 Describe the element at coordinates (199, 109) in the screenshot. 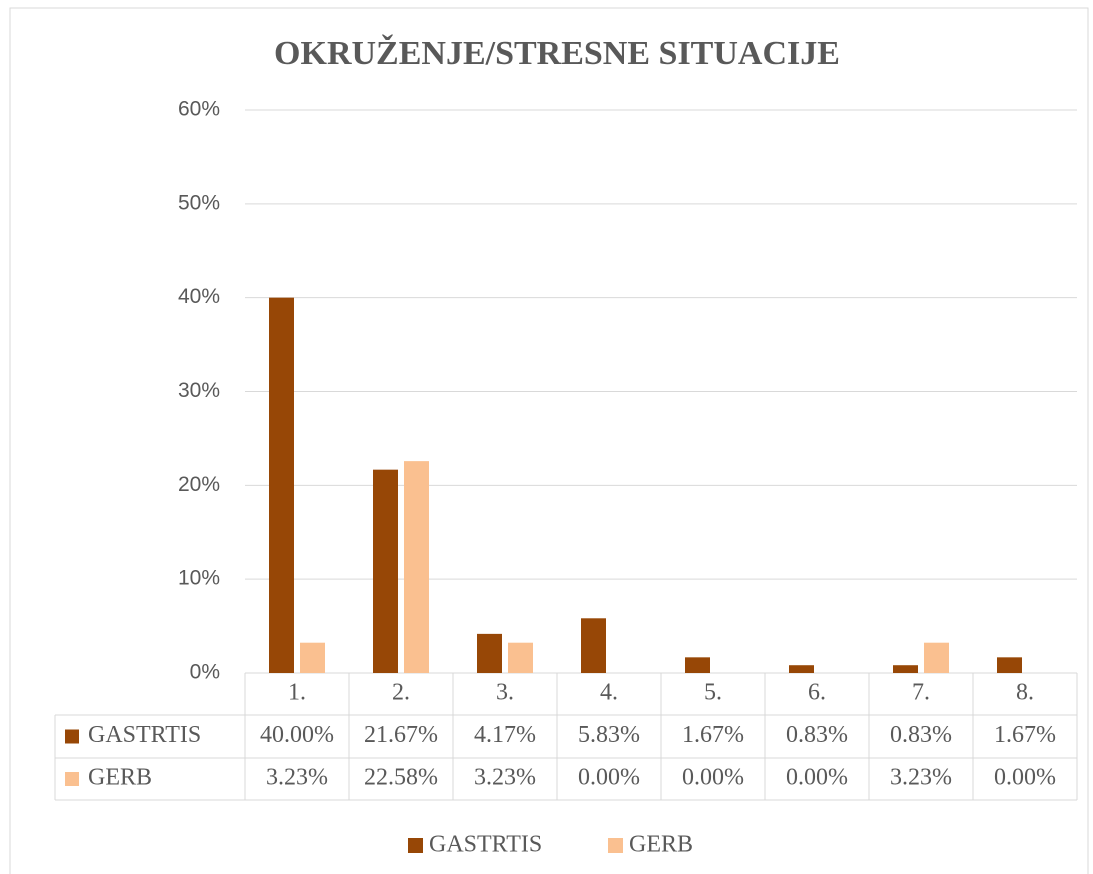

I see `y-tick-label: 60%` at that location.